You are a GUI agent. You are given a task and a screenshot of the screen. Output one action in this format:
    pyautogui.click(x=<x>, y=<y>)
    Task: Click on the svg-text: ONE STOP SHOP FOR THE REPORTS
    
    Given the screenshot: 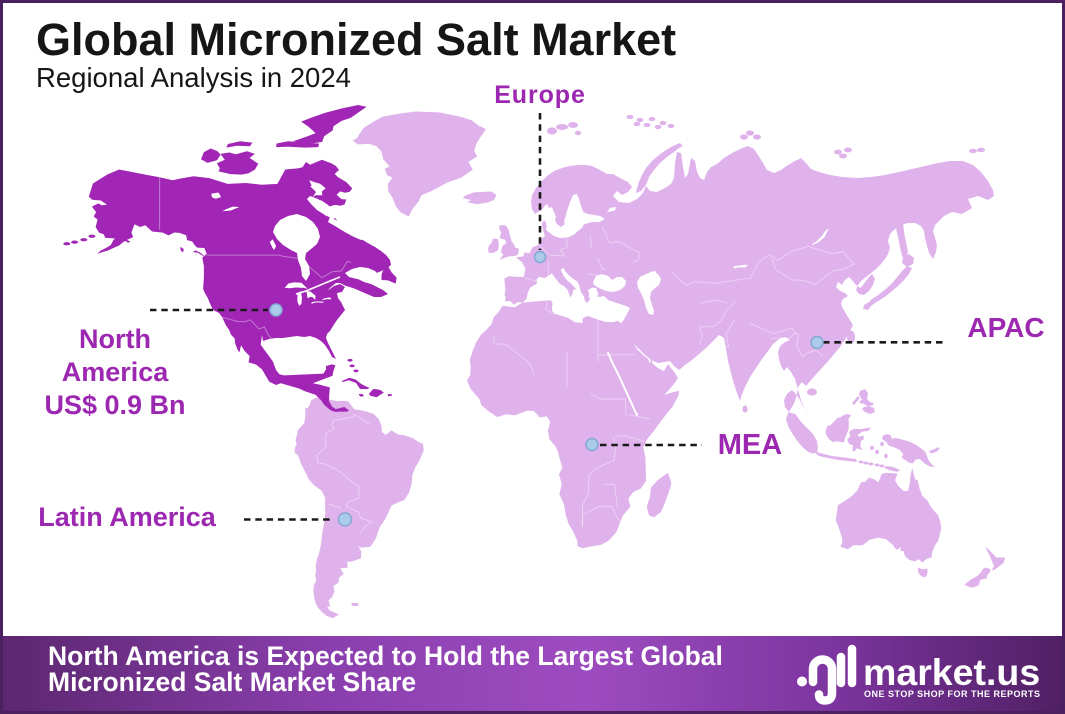 What is the action you would take?
    pyautogui.click(x=952, y=694)
    